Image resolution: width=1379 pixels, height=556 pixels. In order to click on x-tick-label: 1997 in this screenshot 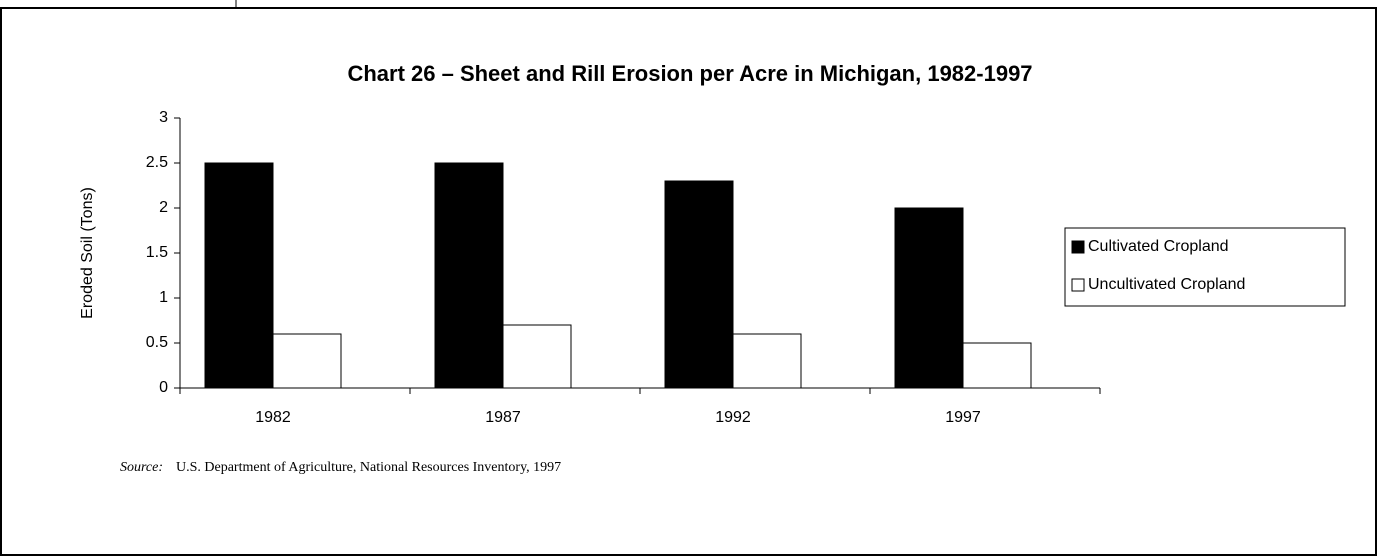, I will do `click(963, 417)`.